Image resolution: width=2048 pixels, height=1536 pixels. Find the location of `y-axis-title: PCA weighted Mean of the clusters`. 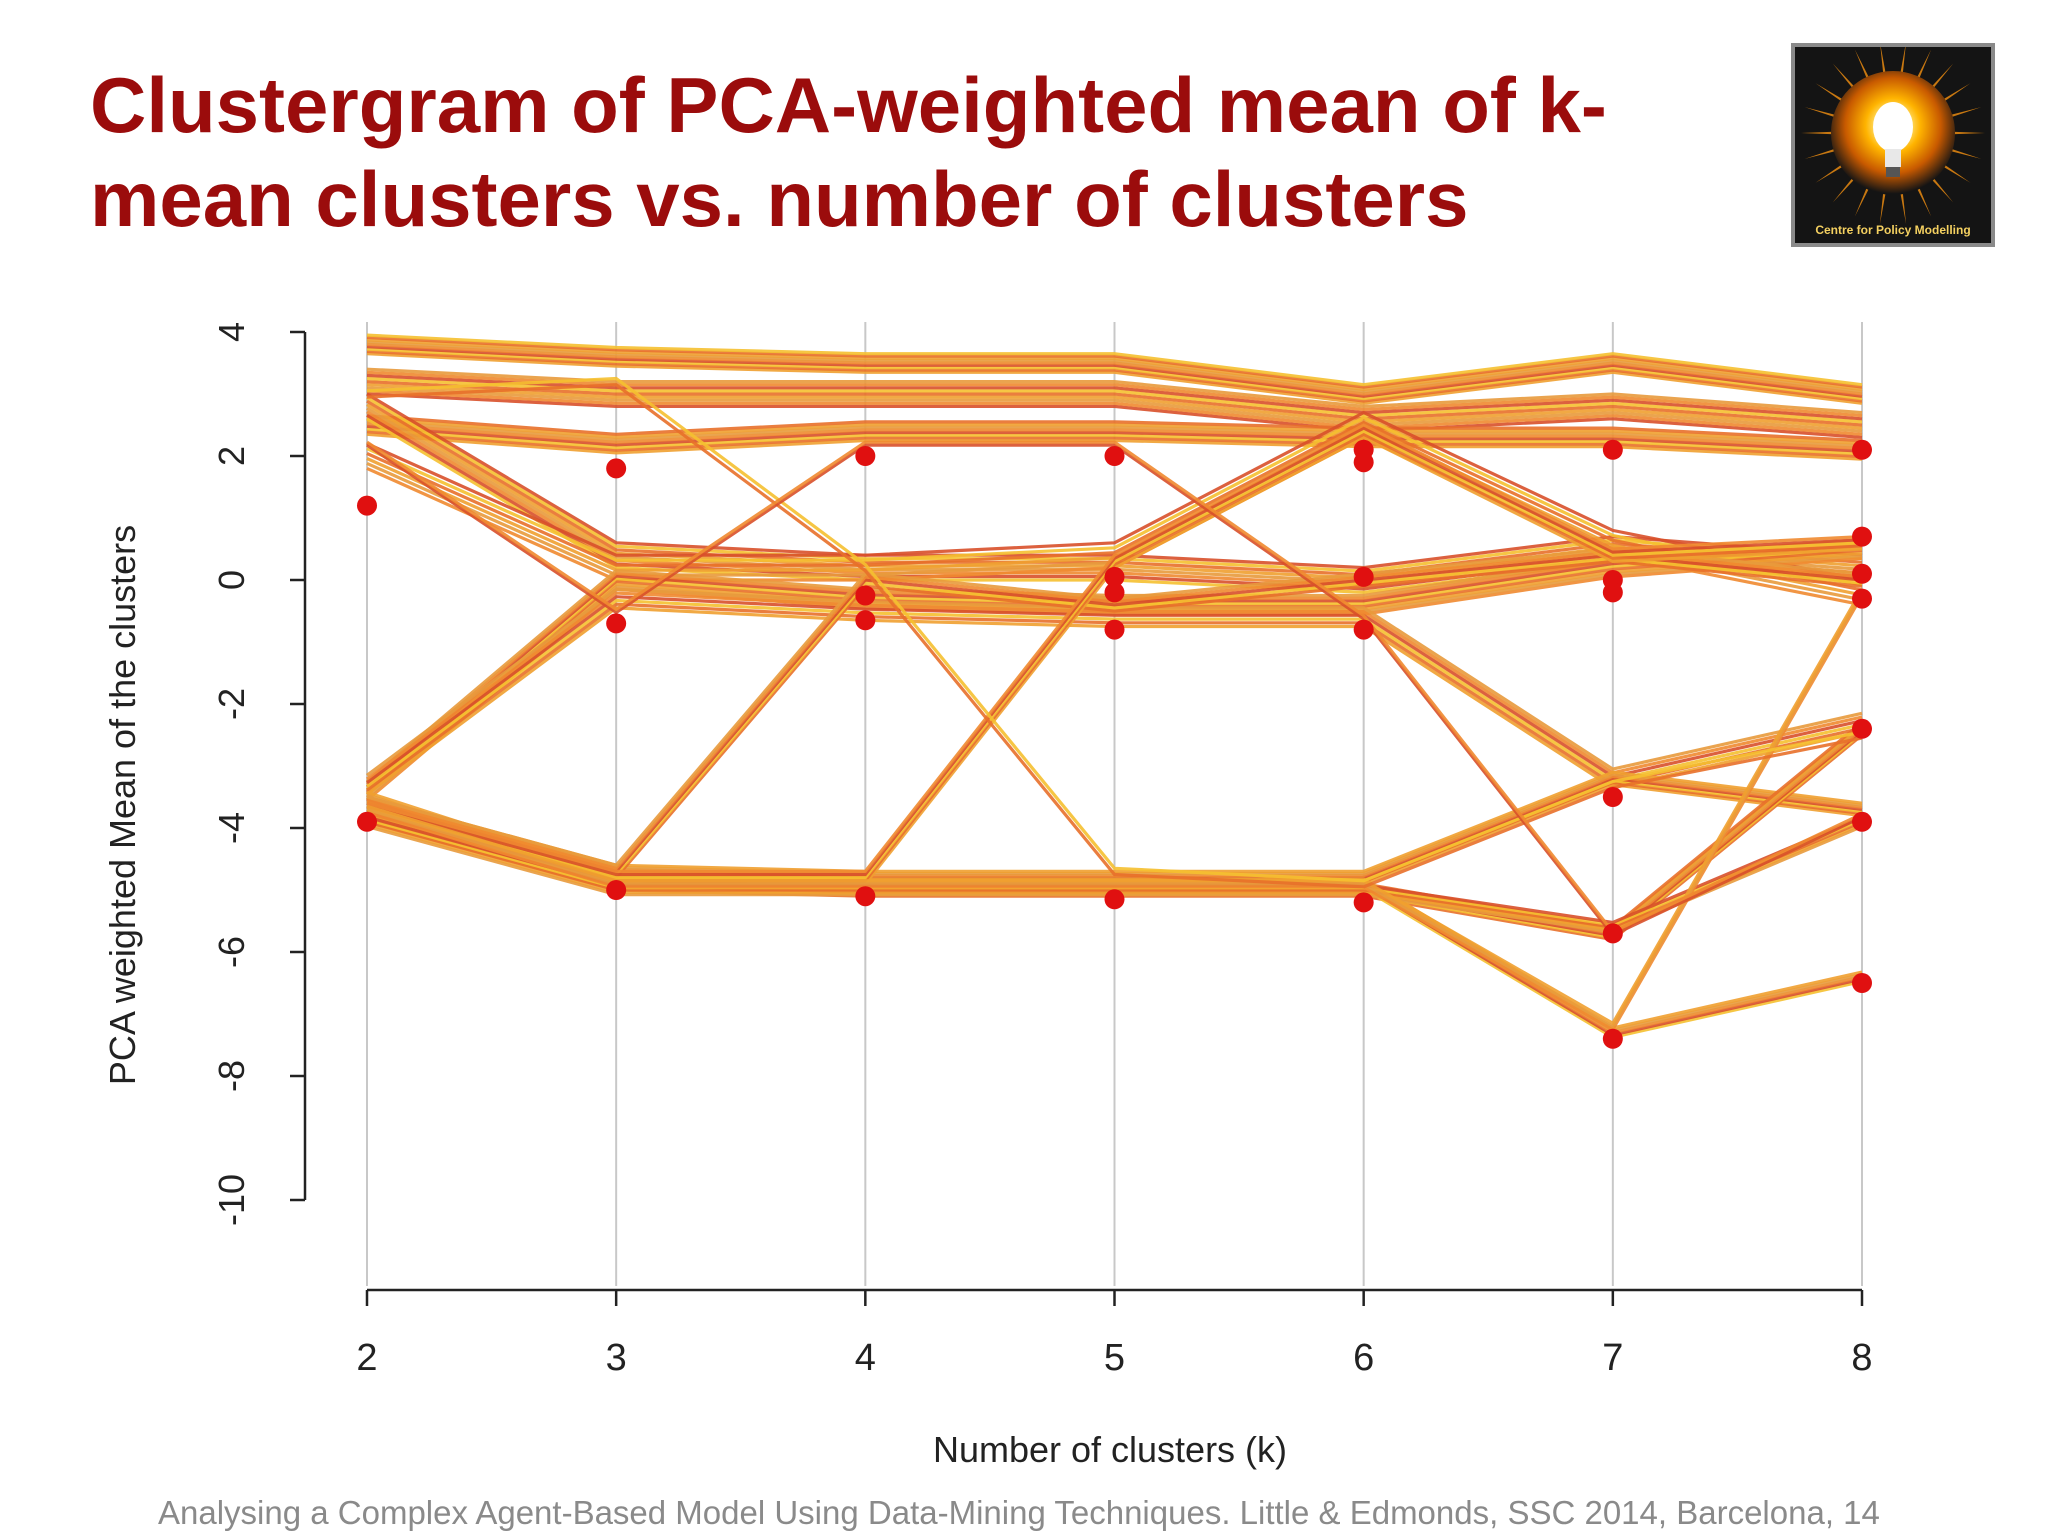

y-axis-title: PCA weighted Mean of the clusters is located at coordinates (122, 805).